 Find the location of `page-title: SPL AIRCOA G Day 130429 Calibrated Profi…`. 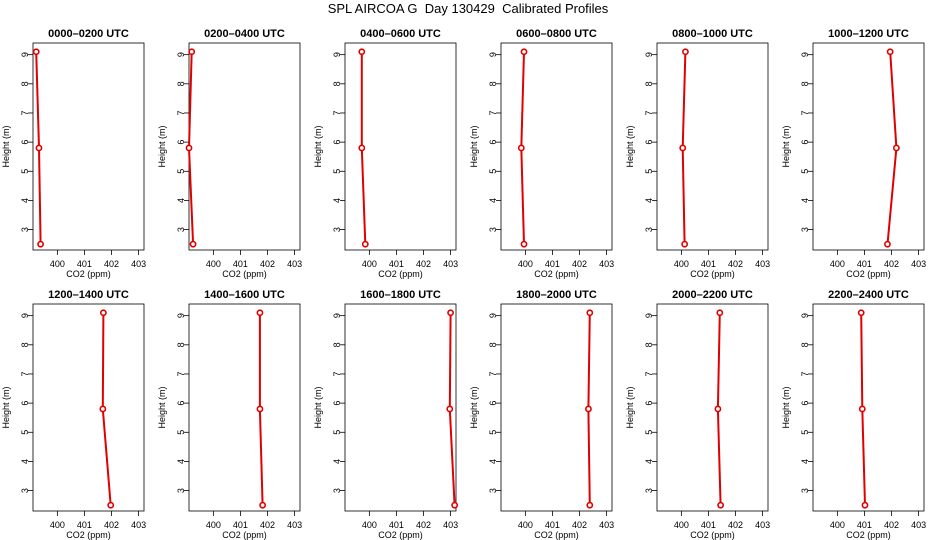

page-title: SPL AIRCOA G Day 130429 Calibrated Profi… is located at coordinates (468, 8).